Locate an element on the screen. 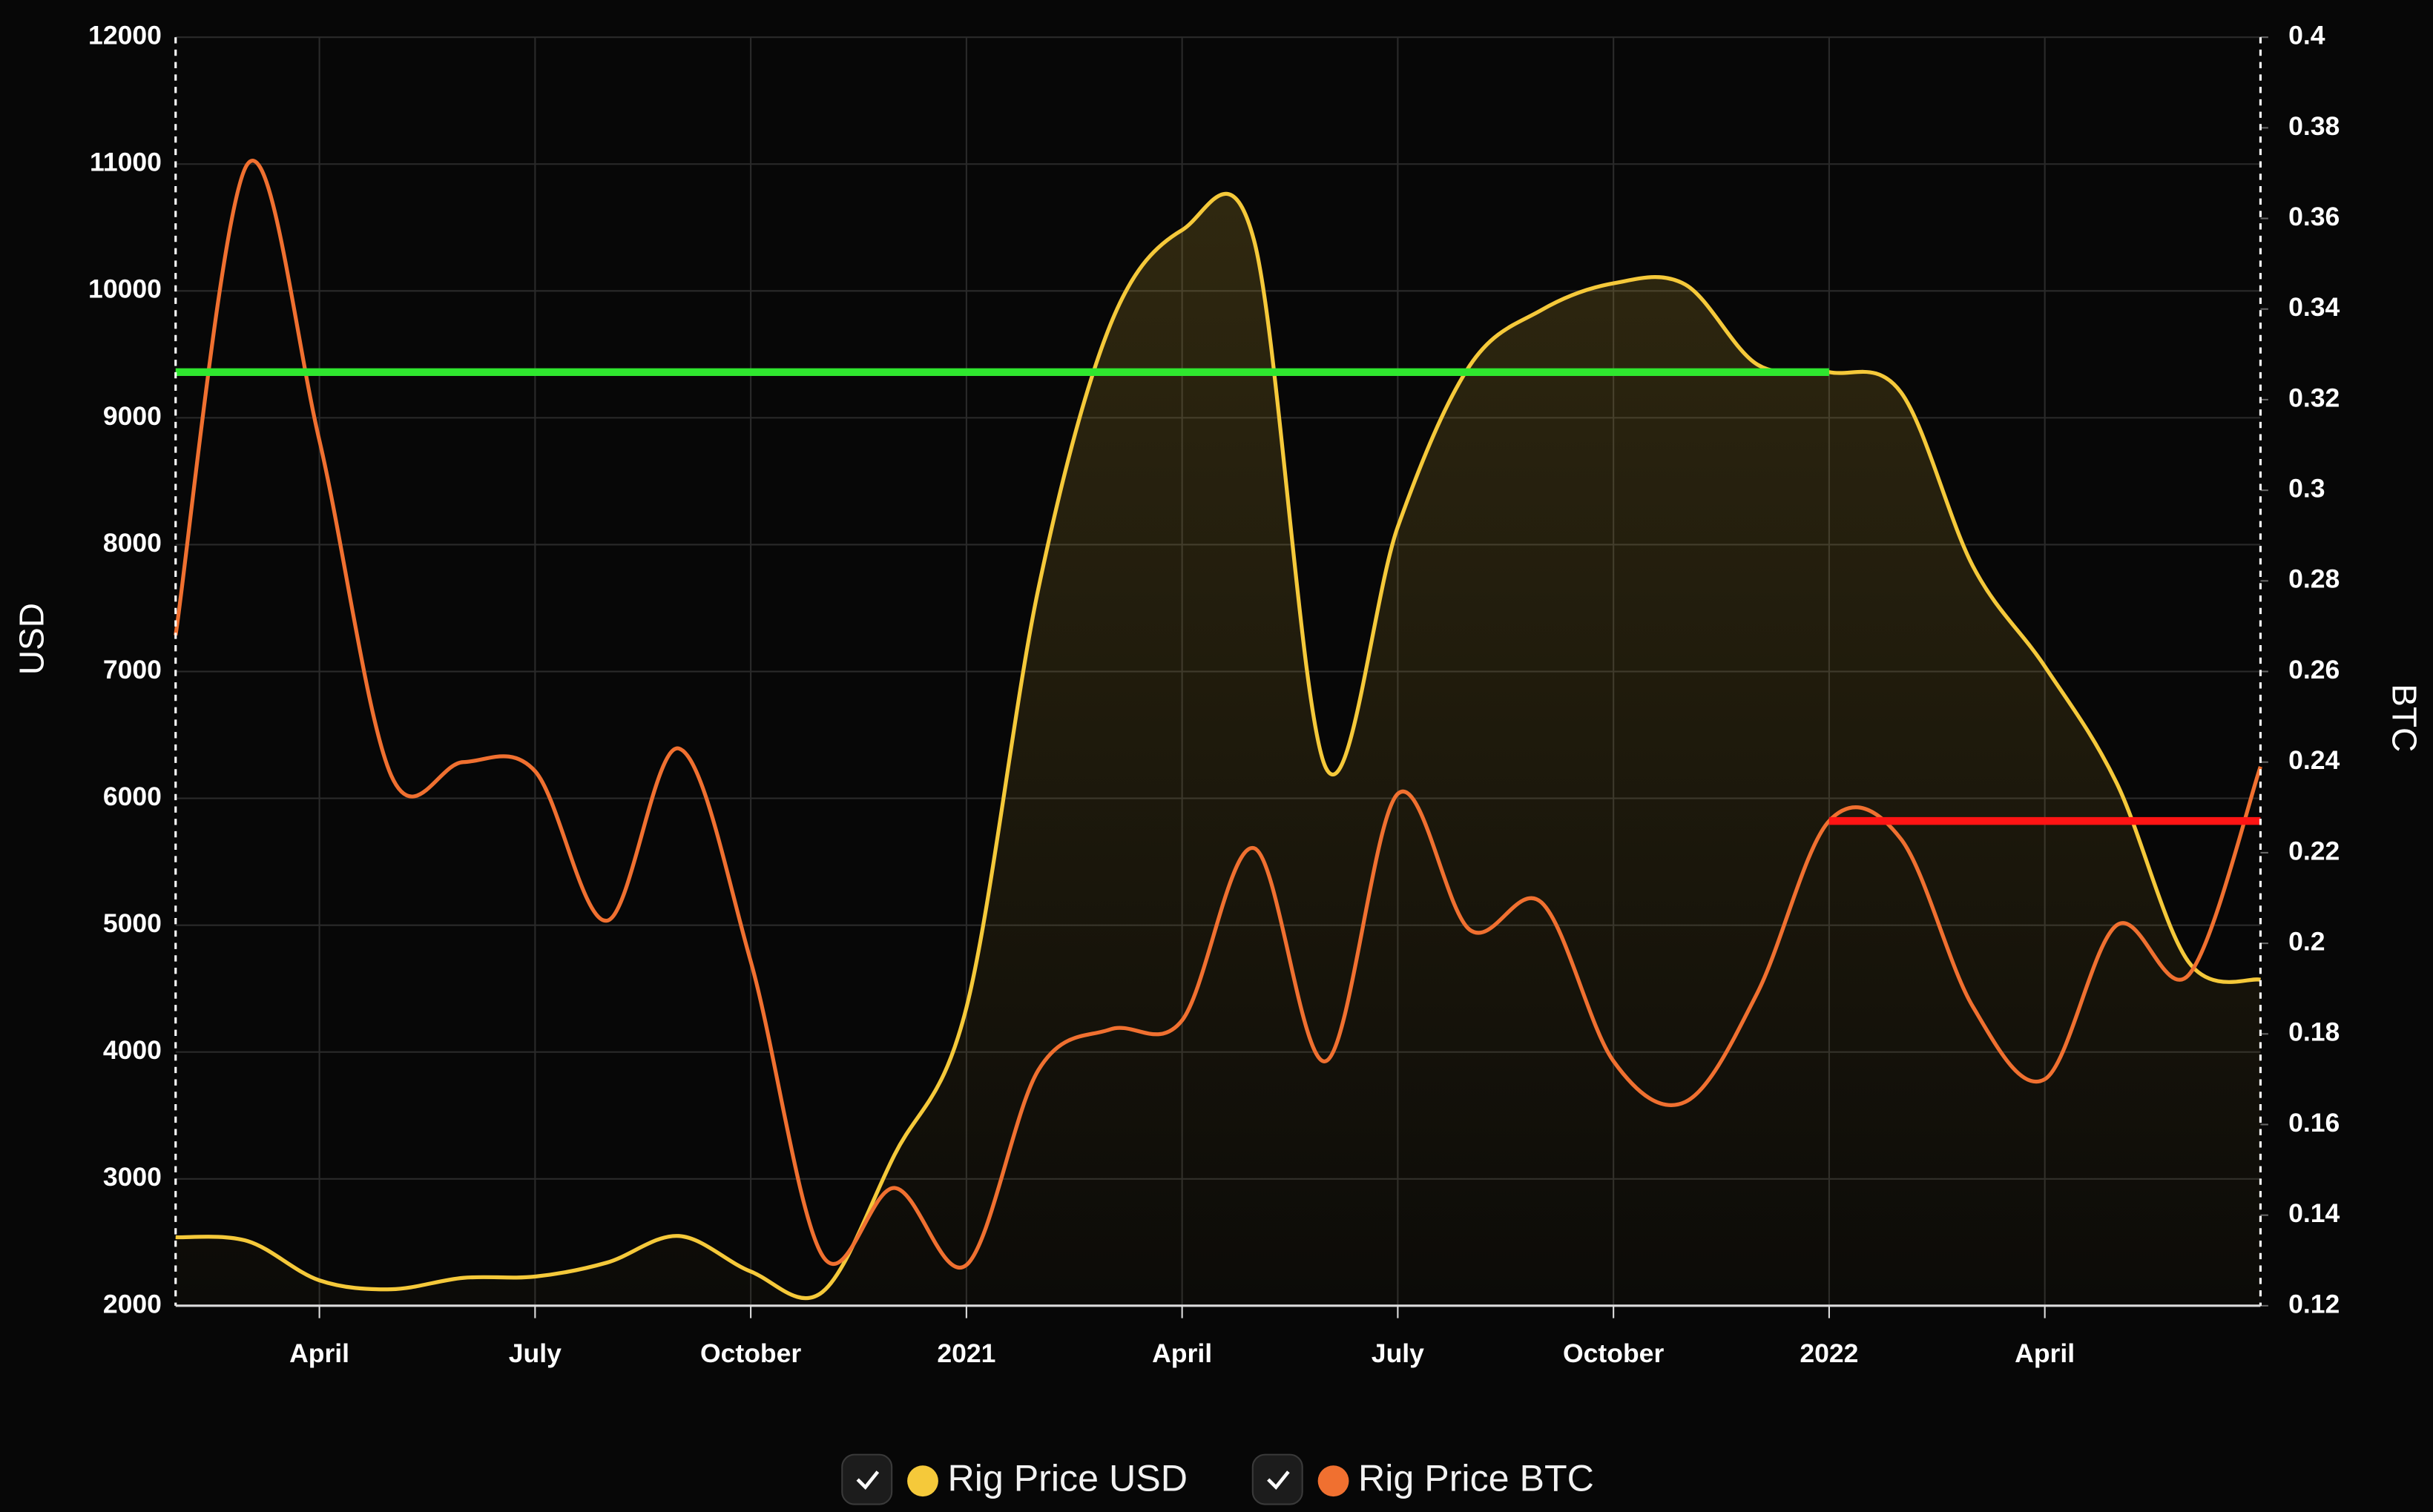  legend: Rig Price USD Rig Price BTC is located at coordinates (1217, 1479).